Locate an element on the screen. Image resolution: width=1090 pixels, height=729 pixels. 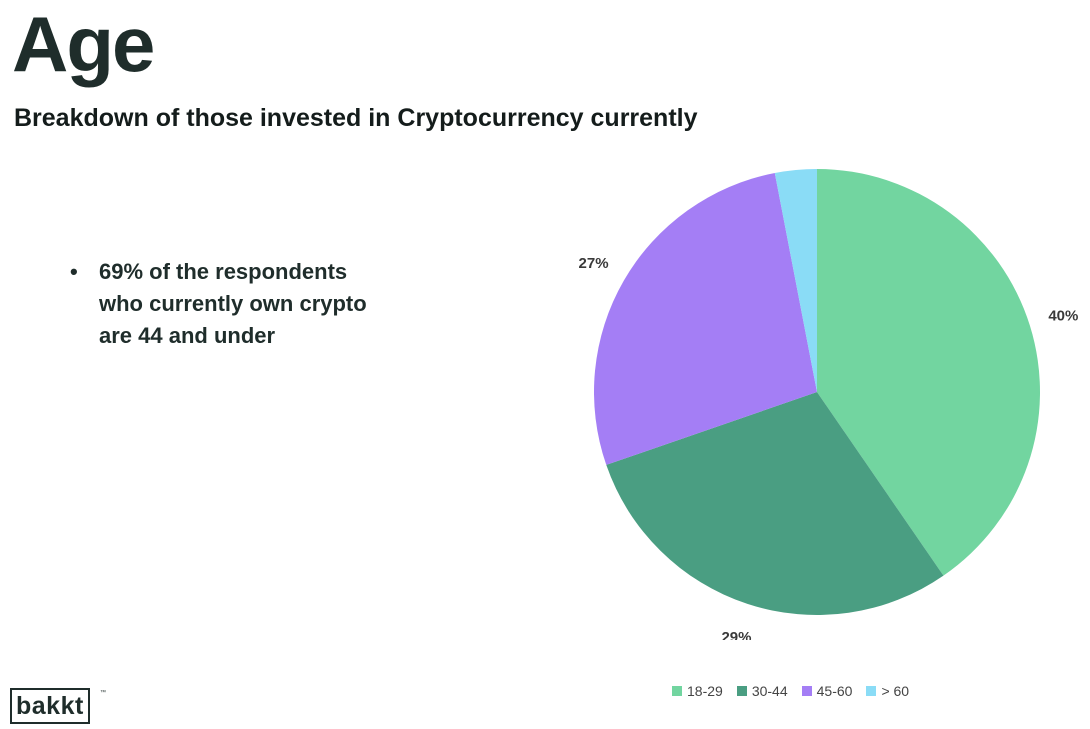
legend-item: 45-60 is located at coordinates (827, 691).